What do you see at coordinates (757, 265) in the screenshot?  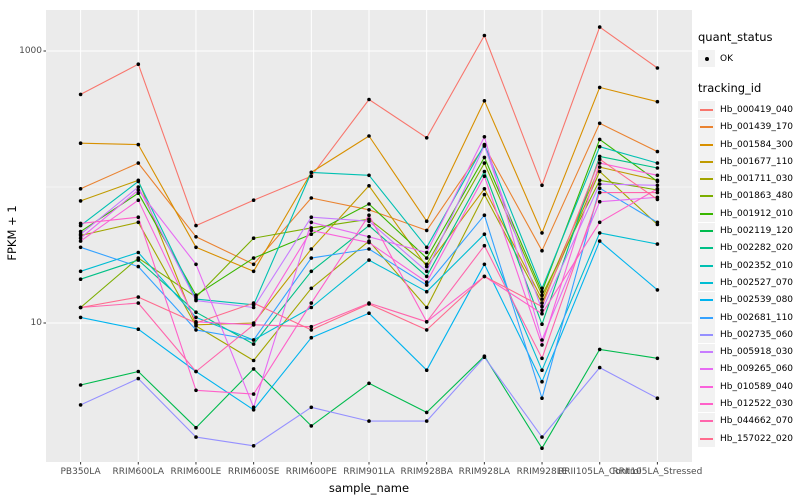 I see `legend-entry-label: Hb_002352_010` at bounding box center [757, 265].